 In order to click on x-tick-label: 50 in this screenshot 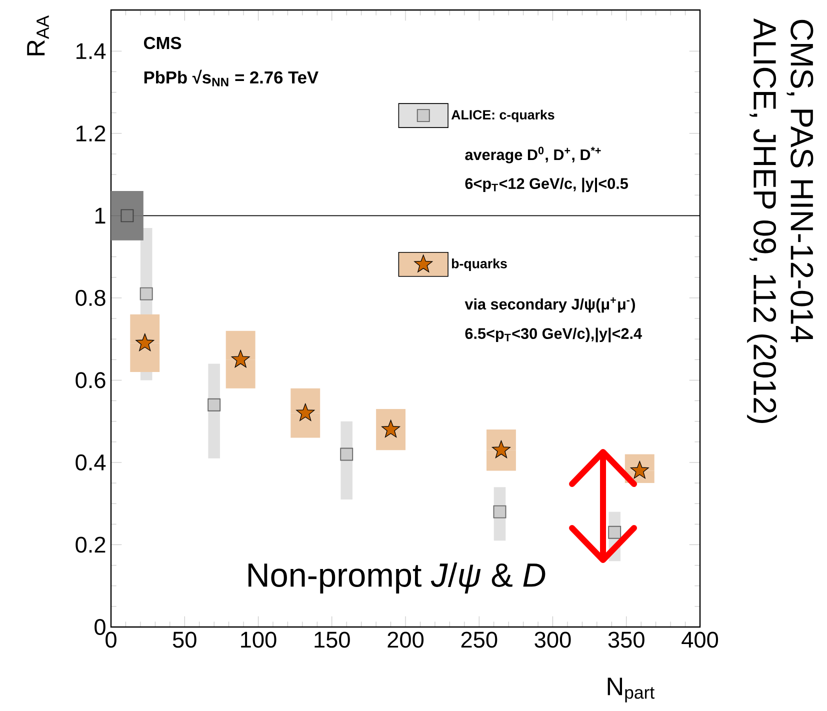, I will do `click(184, 640)`.